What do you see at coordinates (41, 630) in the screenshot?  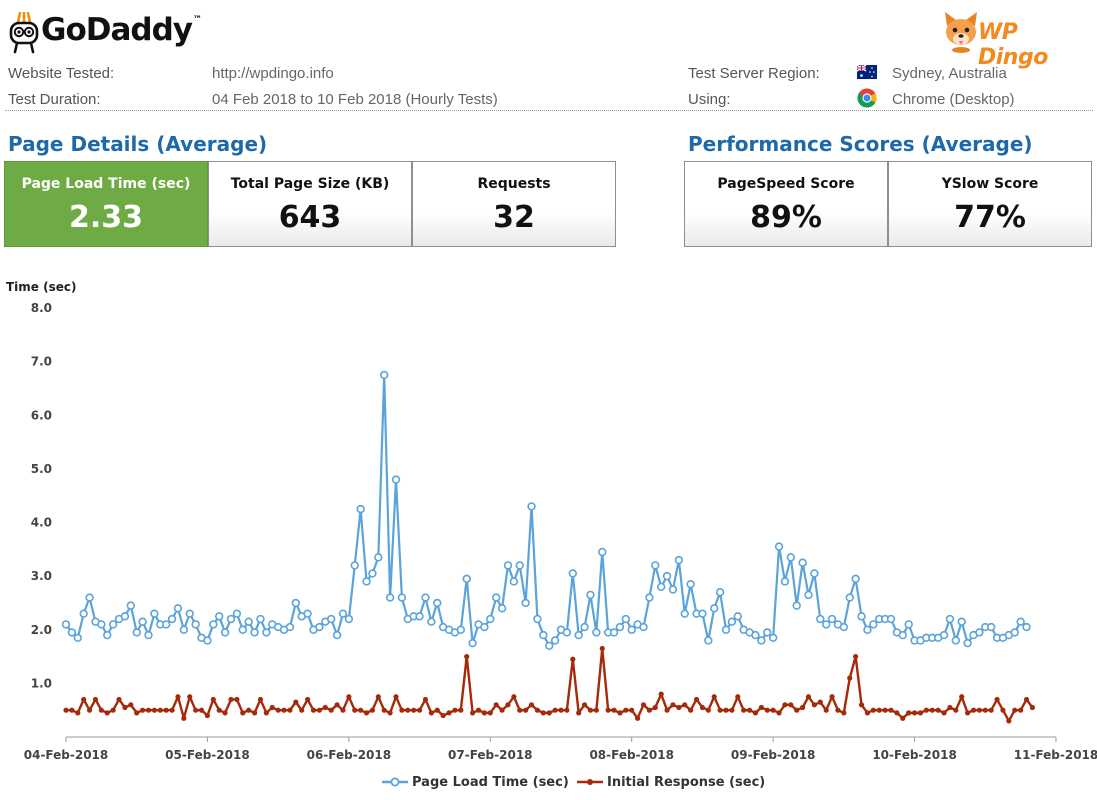 I see `y-tick-label: 2.0` at bounding box center [41, 630].